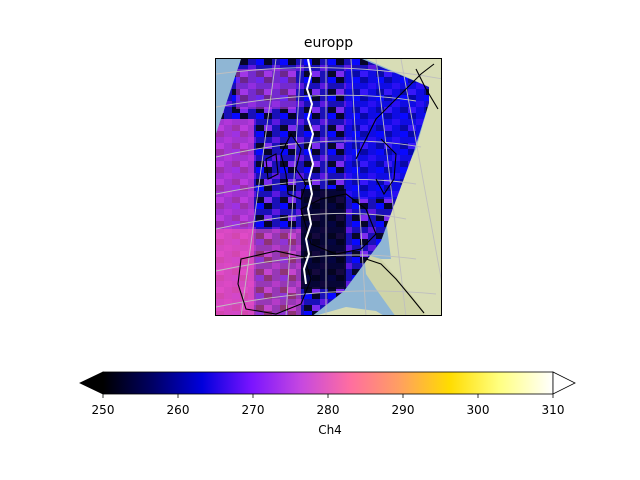 This screenshot has width=640, height=480. I want to click on coastline-iberia, so click(274, 282).